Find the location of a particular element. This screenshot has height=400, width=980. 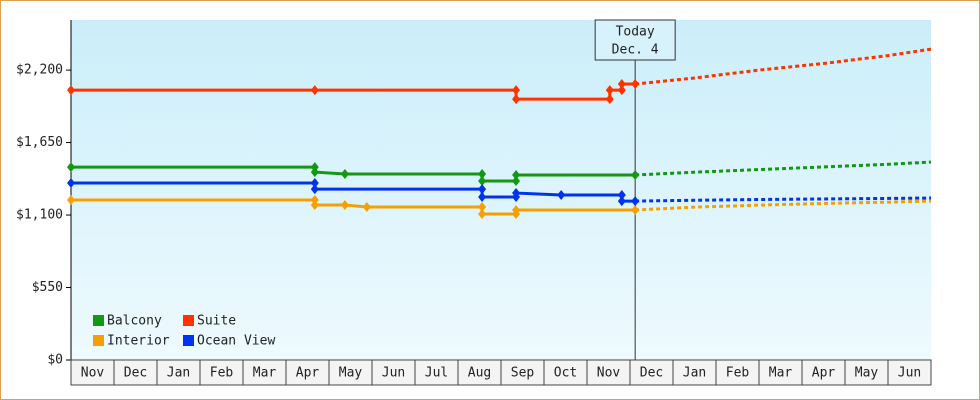

today-box is located at coordinates (635, 40).